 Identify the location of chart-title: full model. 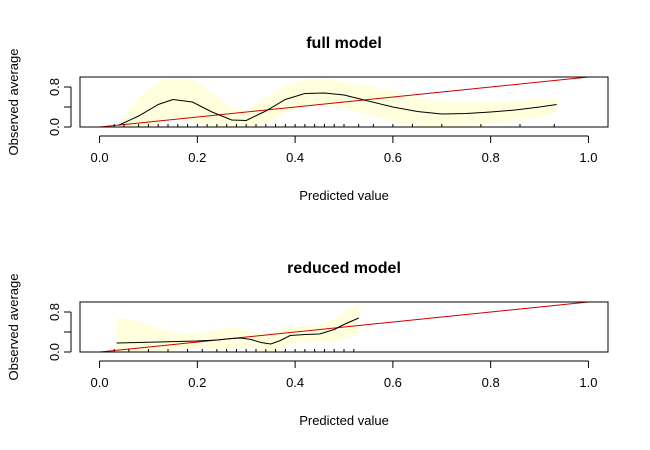
(344, 43).